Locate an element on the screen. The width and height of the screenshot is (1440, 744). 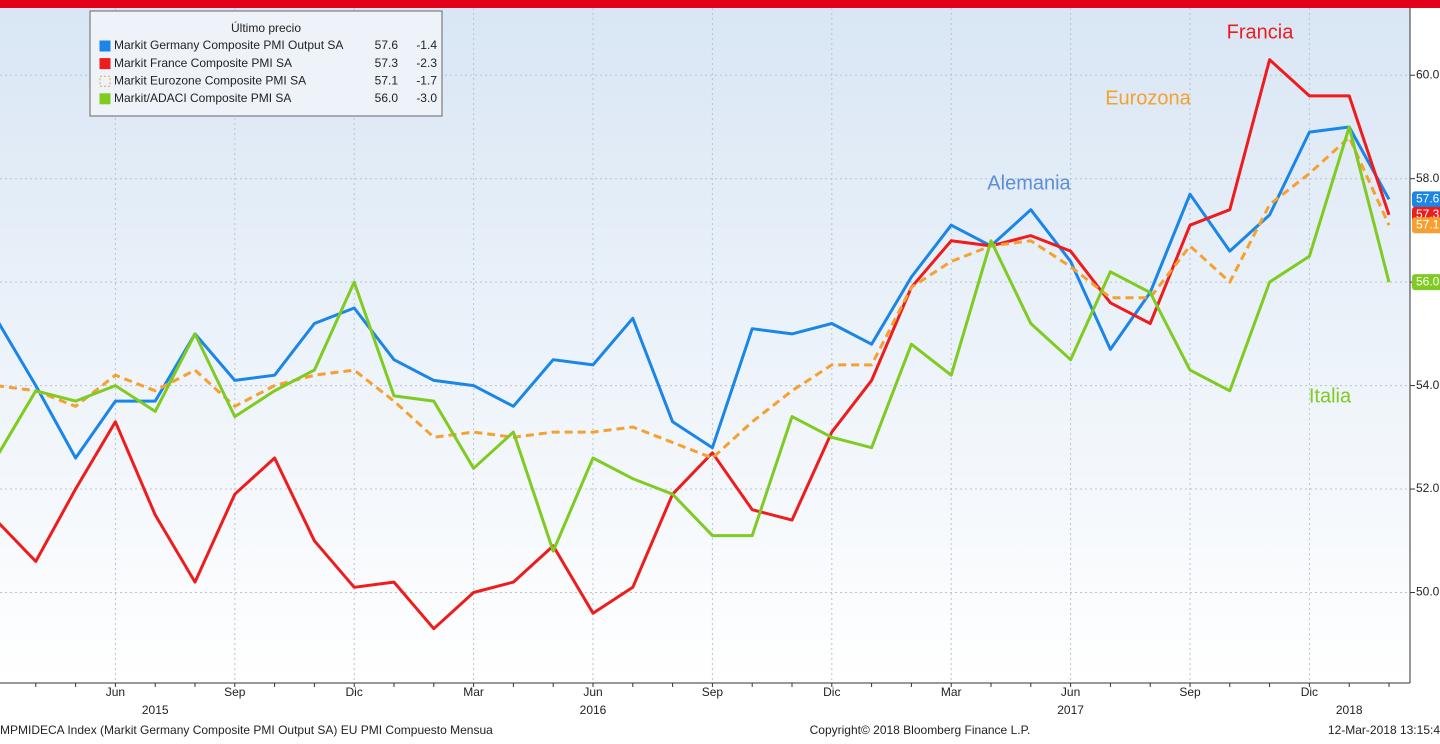
footer-right: 12-Mar-2018 13:15:4 is located at coordinates (1384, 730).